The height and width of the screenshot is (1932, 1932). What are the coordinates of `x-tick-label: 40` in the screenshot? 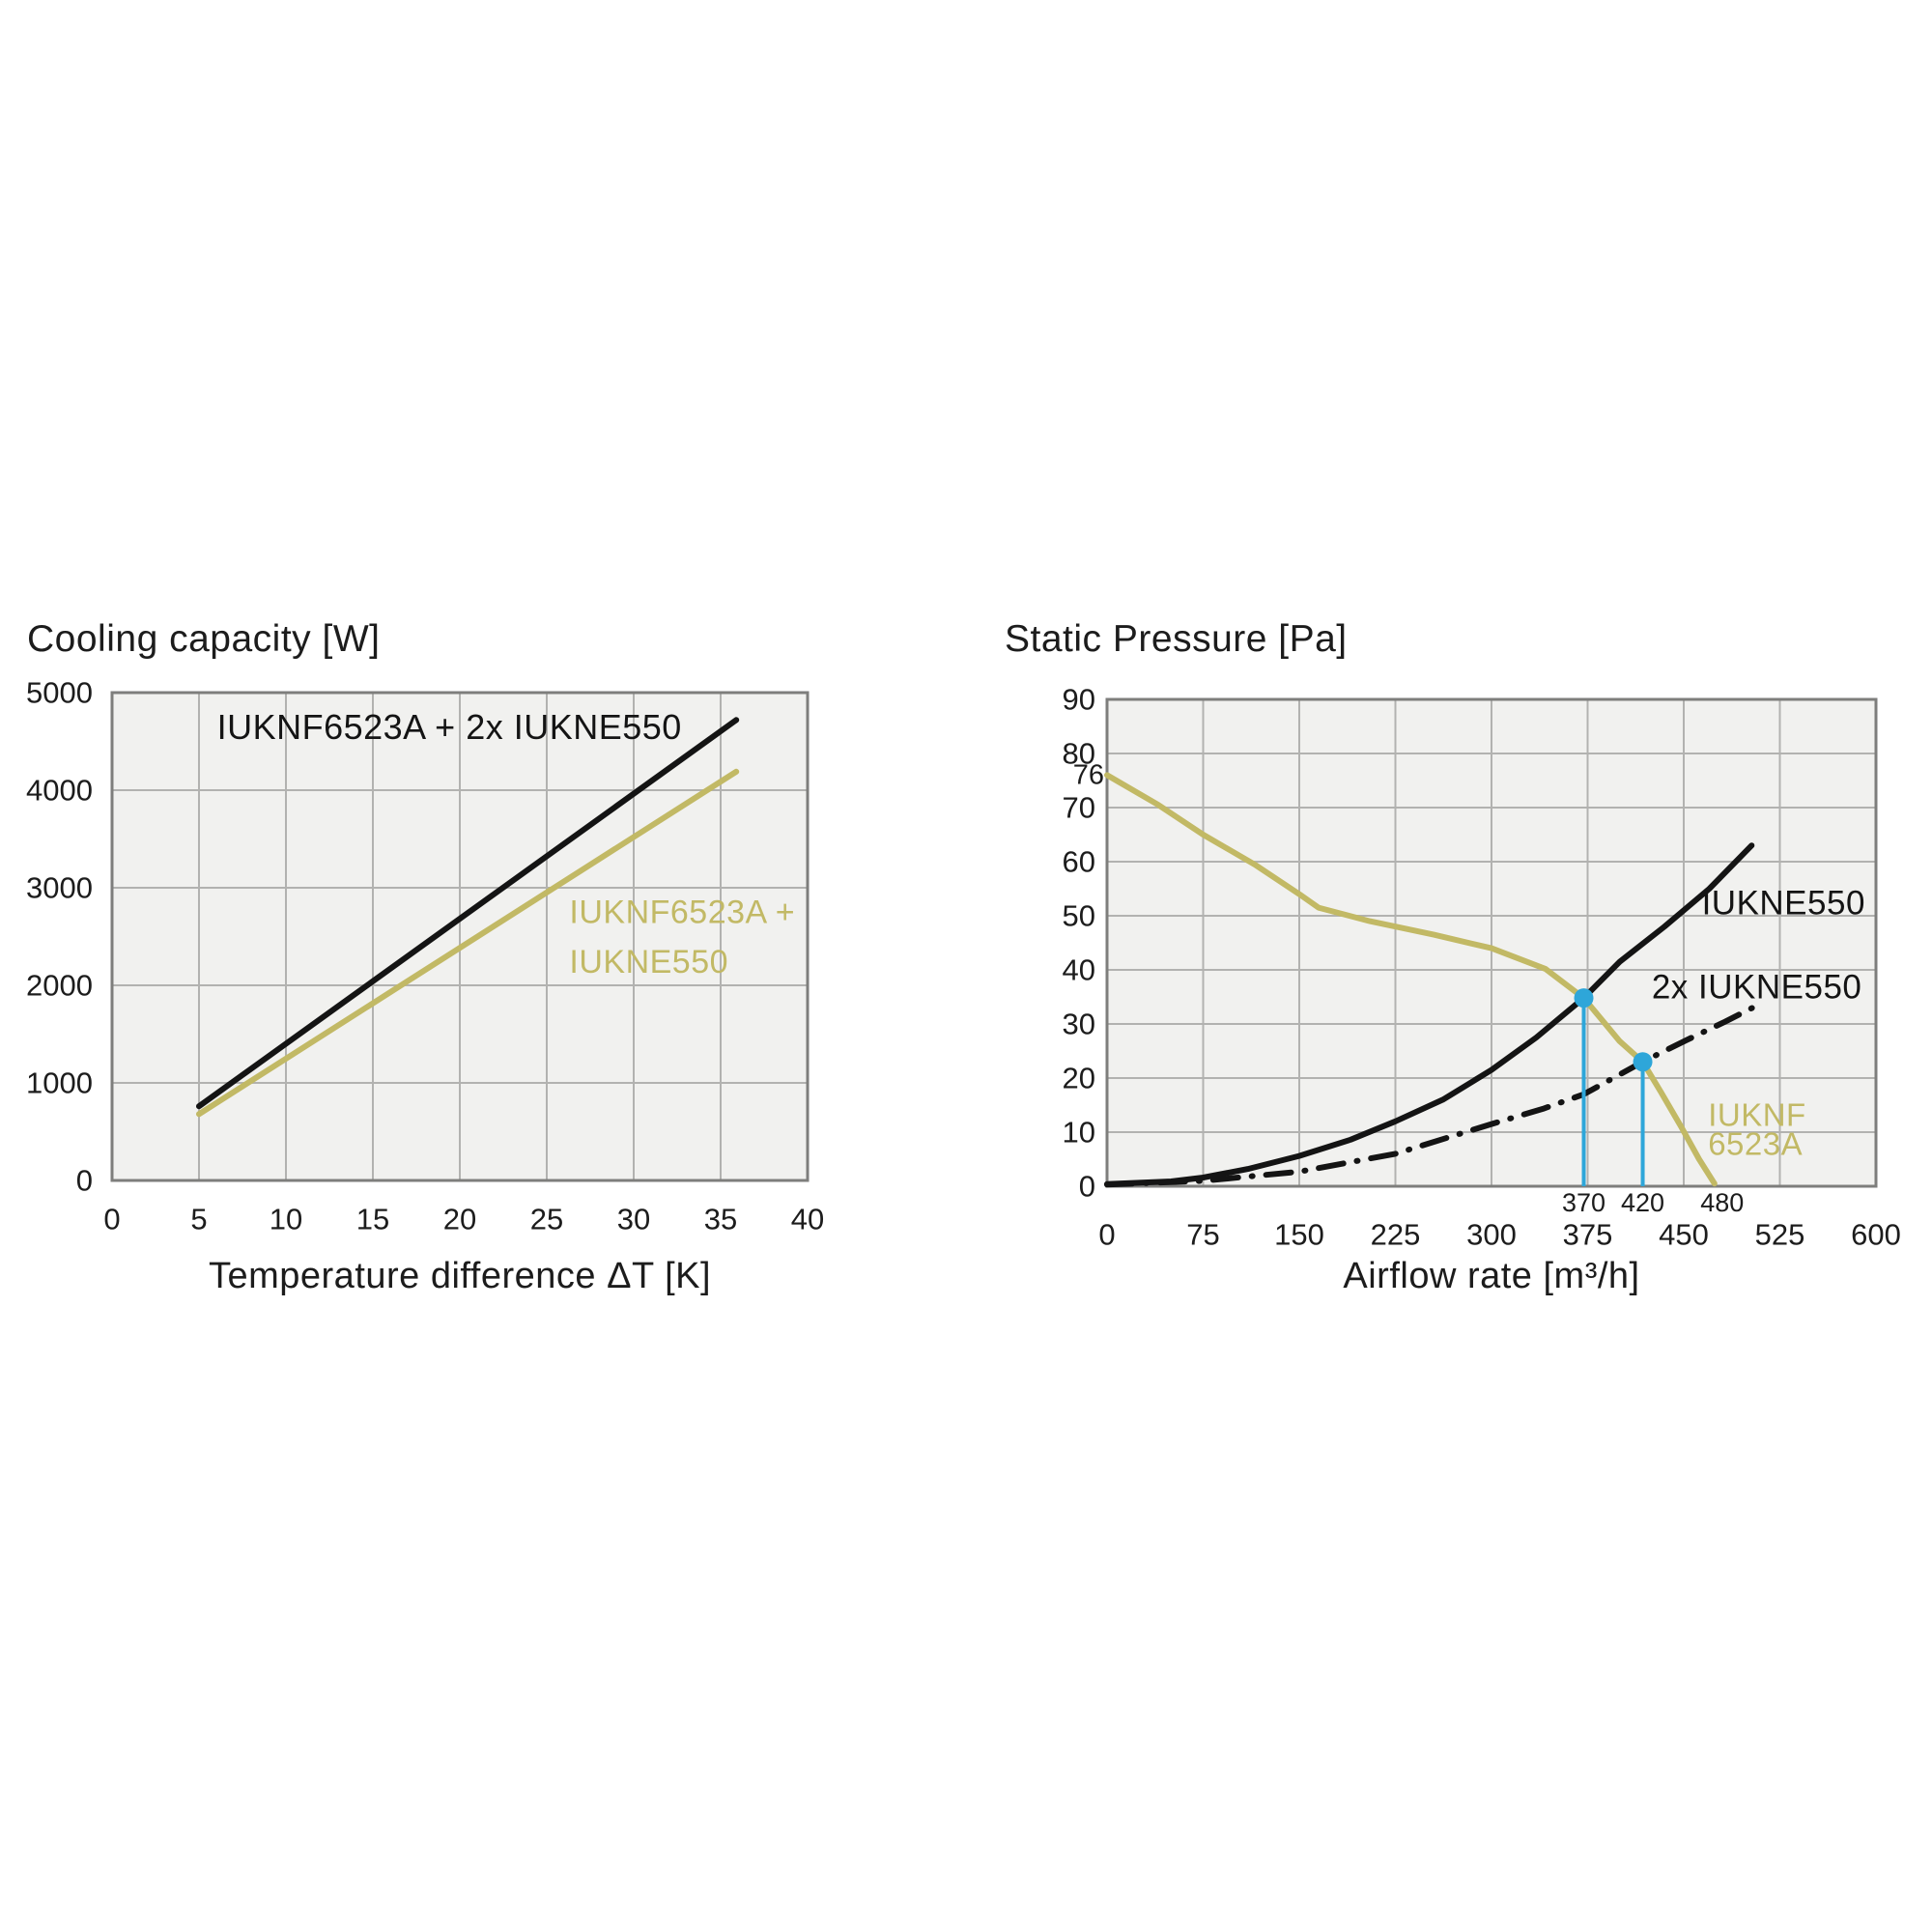 It's located at (807, 1219).